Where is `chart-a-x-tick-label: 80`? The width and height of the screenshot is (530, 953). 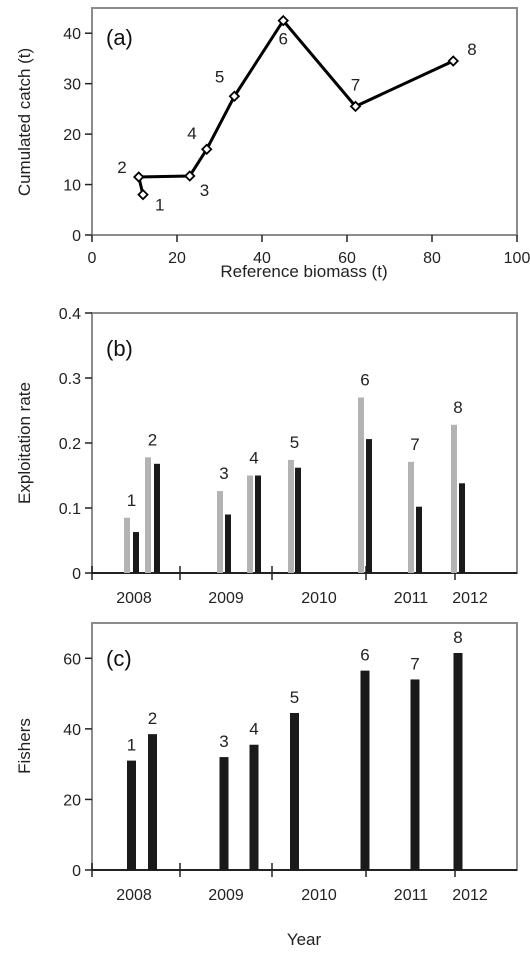
chart-a-x-tick-label: 80 is located at coordinates (432, 258).